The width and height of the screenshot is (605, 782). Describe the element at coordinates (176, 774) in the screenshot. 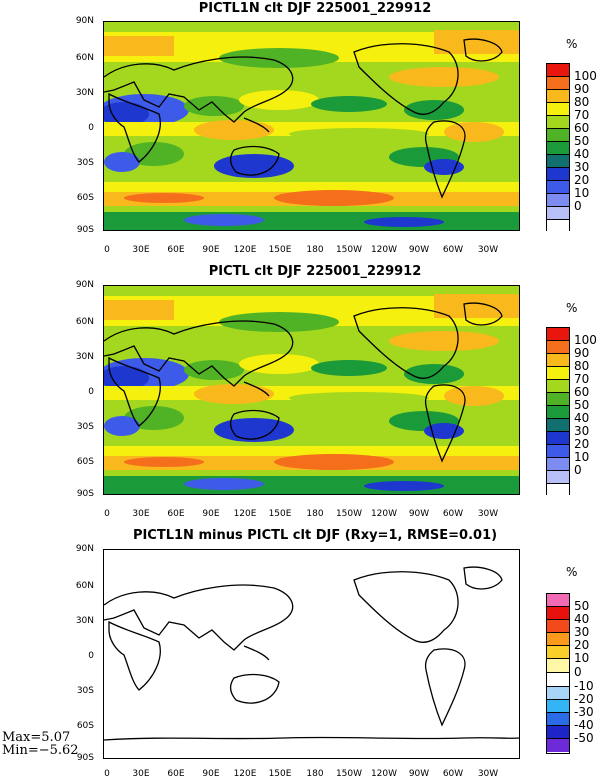

I see `panel3-lon-60e: 60E` at that location.